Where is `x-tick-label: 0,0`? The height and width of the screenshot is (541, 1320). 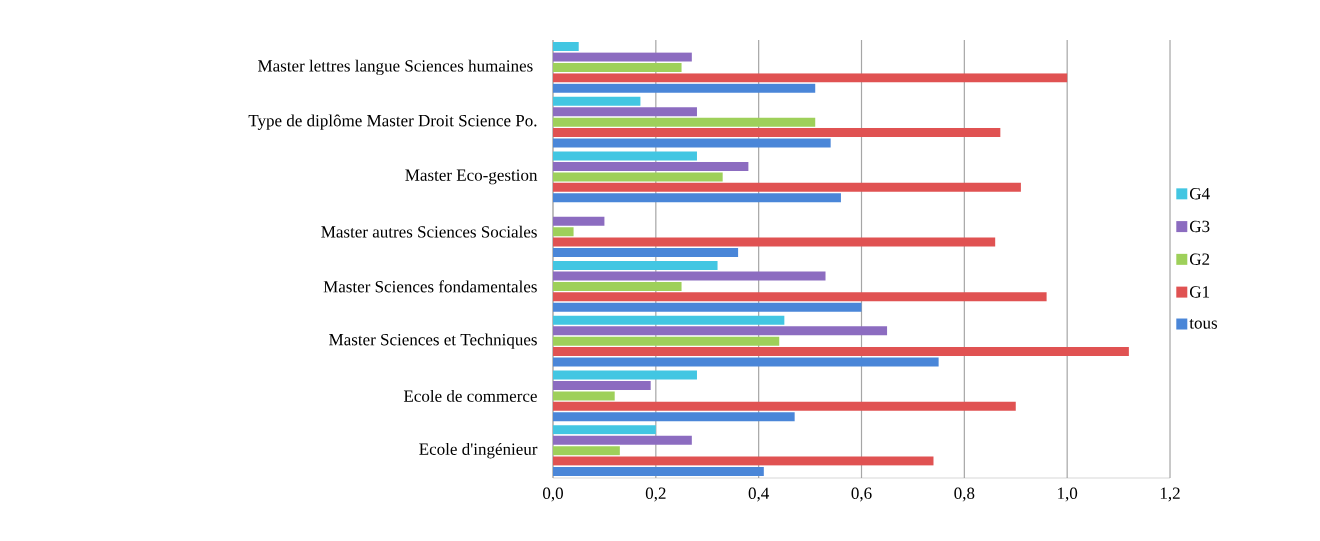 x-tick-label: 0,0 is located at coordinates (553, 494).